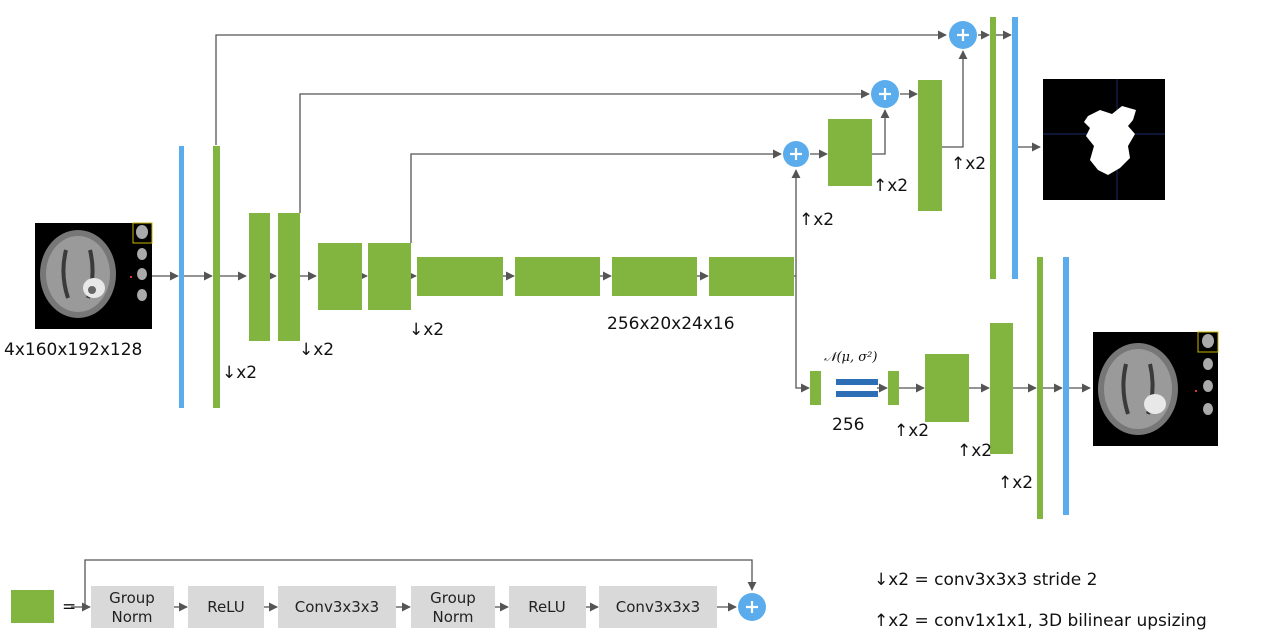  I want to click on encoder-block-level4d, so click(751, 276).